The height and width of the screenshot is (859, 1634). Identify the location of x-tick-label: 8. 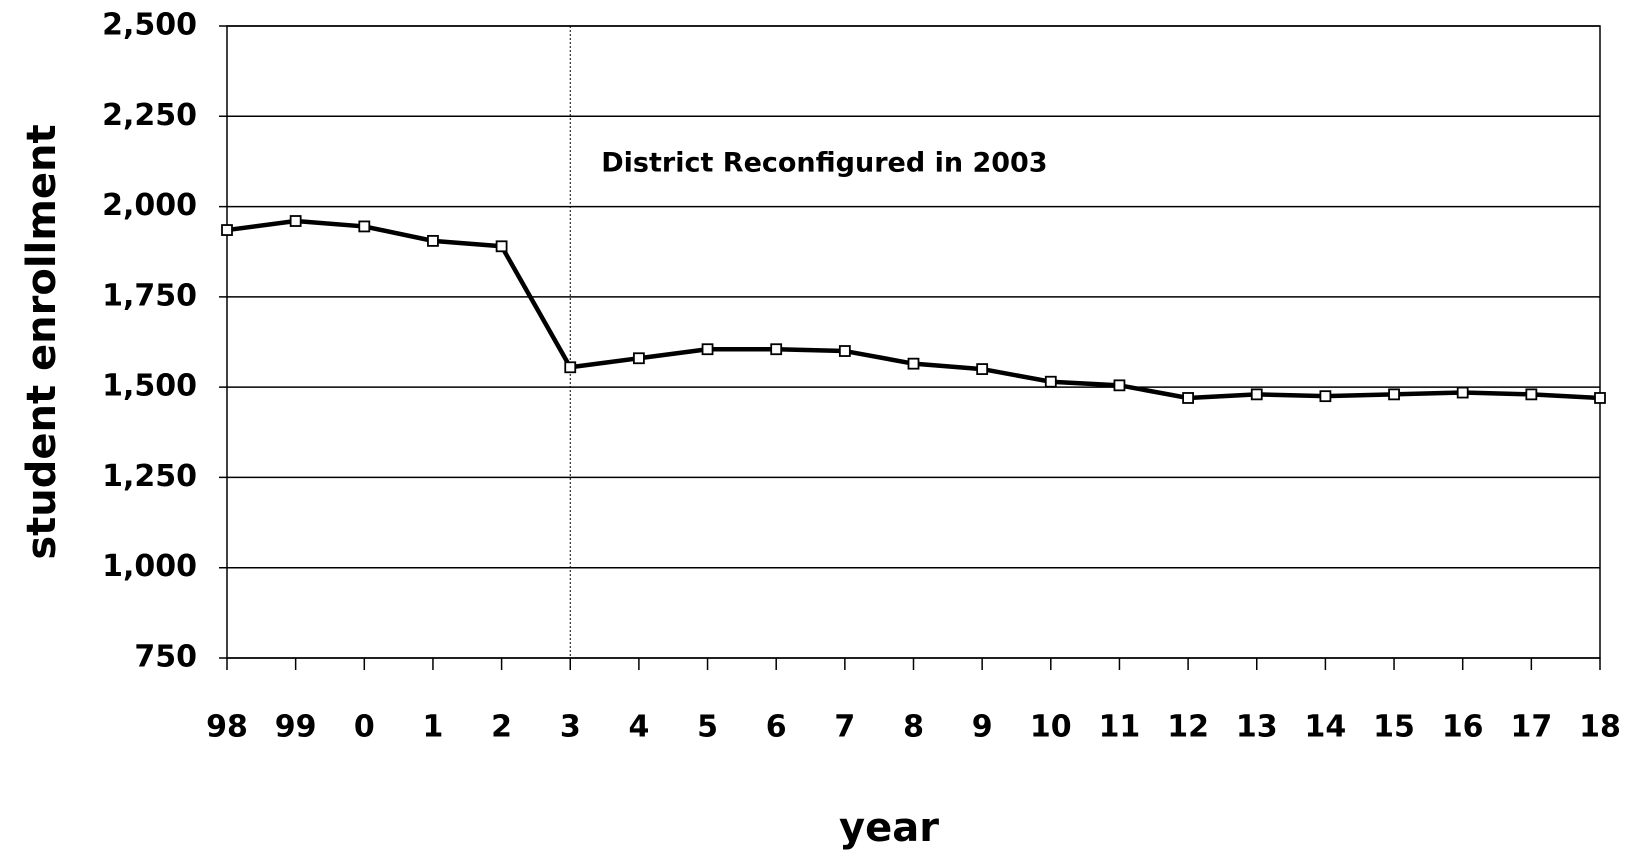
(913, 727).